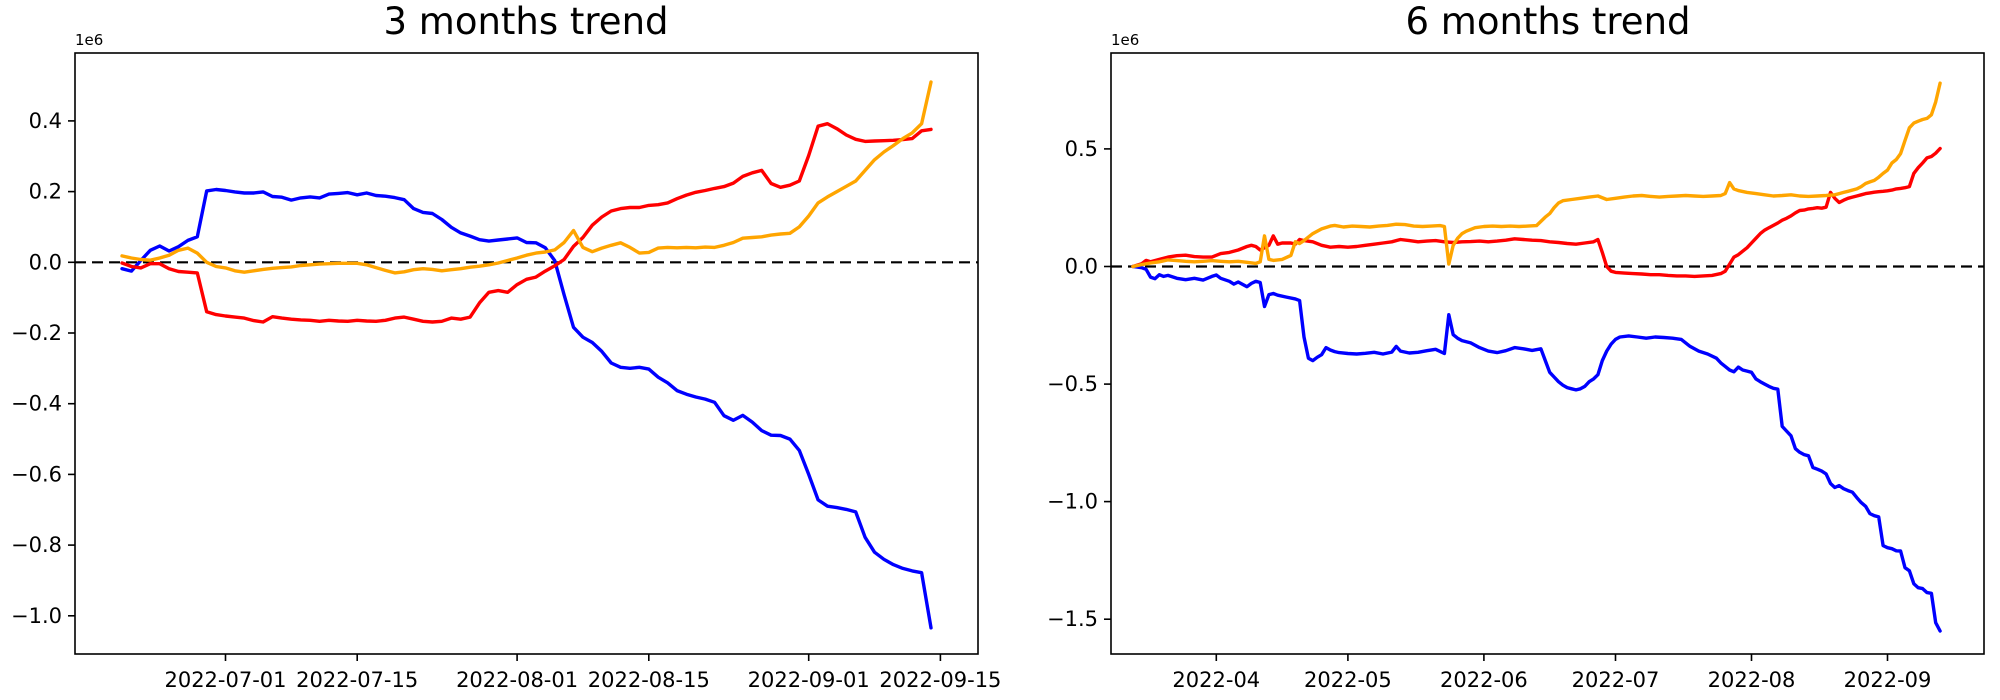 This screenshot has width=2000, height=700. What do you see at coordinates (1072, 619) in the screenshot?
I see `y-tick-label: −1.5` at bounding box center [1072, 619].